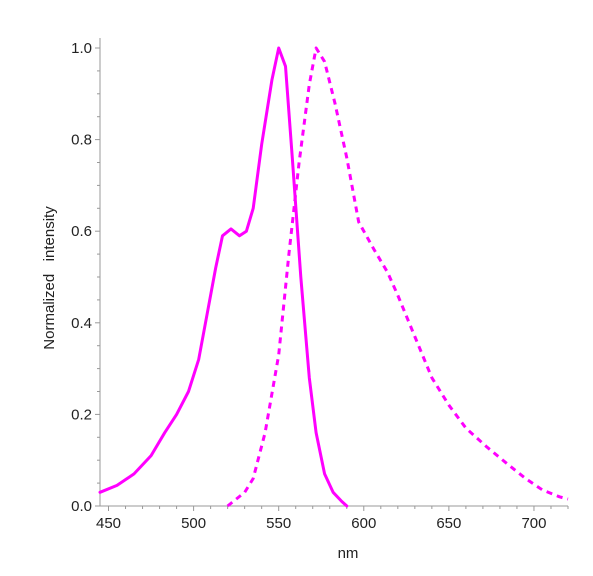  I want to click on y-tick-label: 0.8, so click(81, 140).